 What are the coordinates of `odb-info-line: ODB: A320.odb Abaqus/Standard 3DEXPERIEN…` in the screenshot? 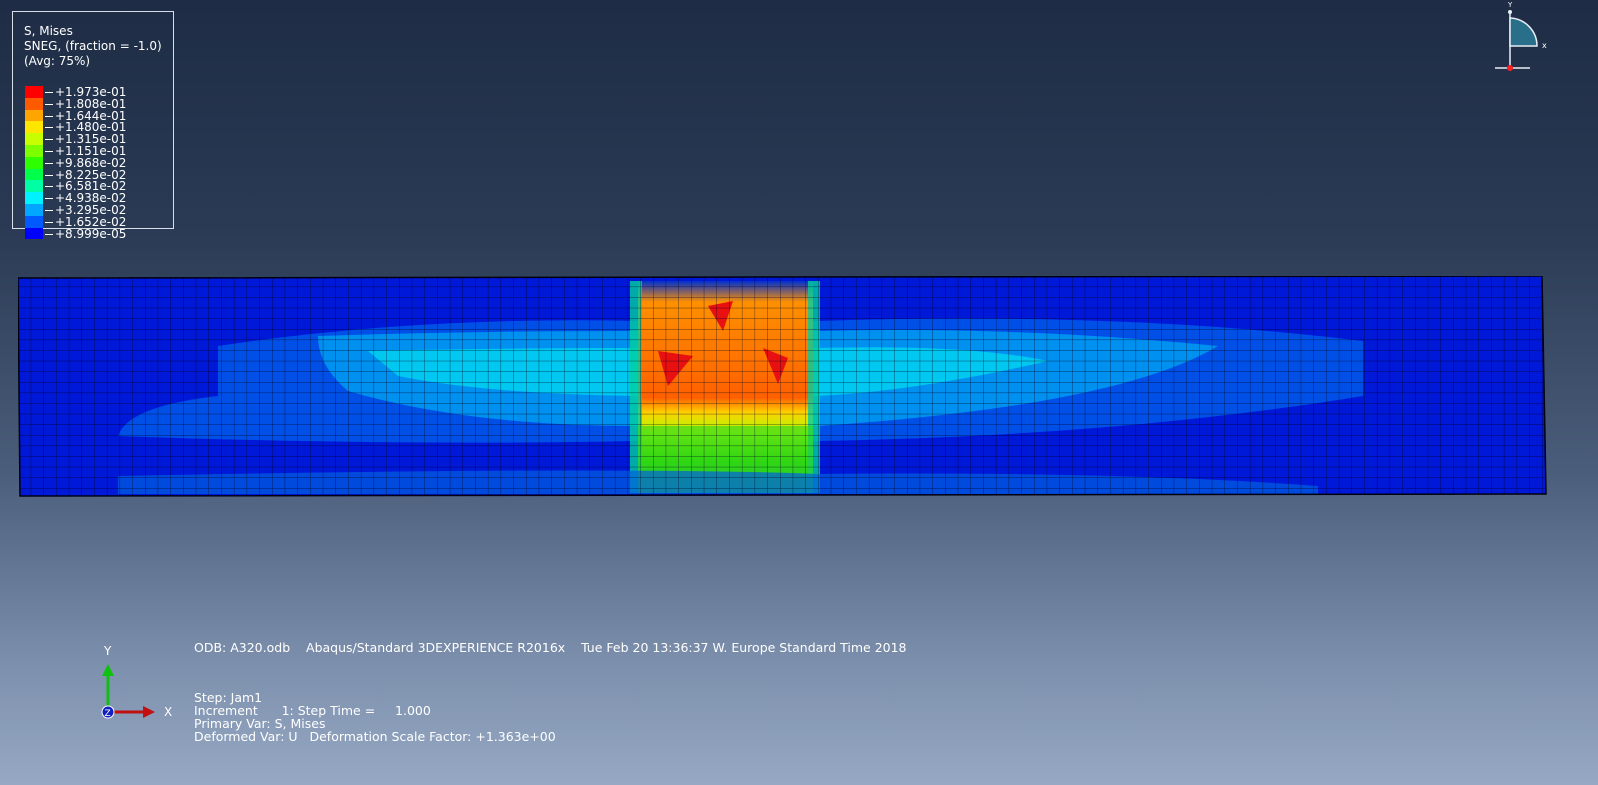 It's located at (550, 647).